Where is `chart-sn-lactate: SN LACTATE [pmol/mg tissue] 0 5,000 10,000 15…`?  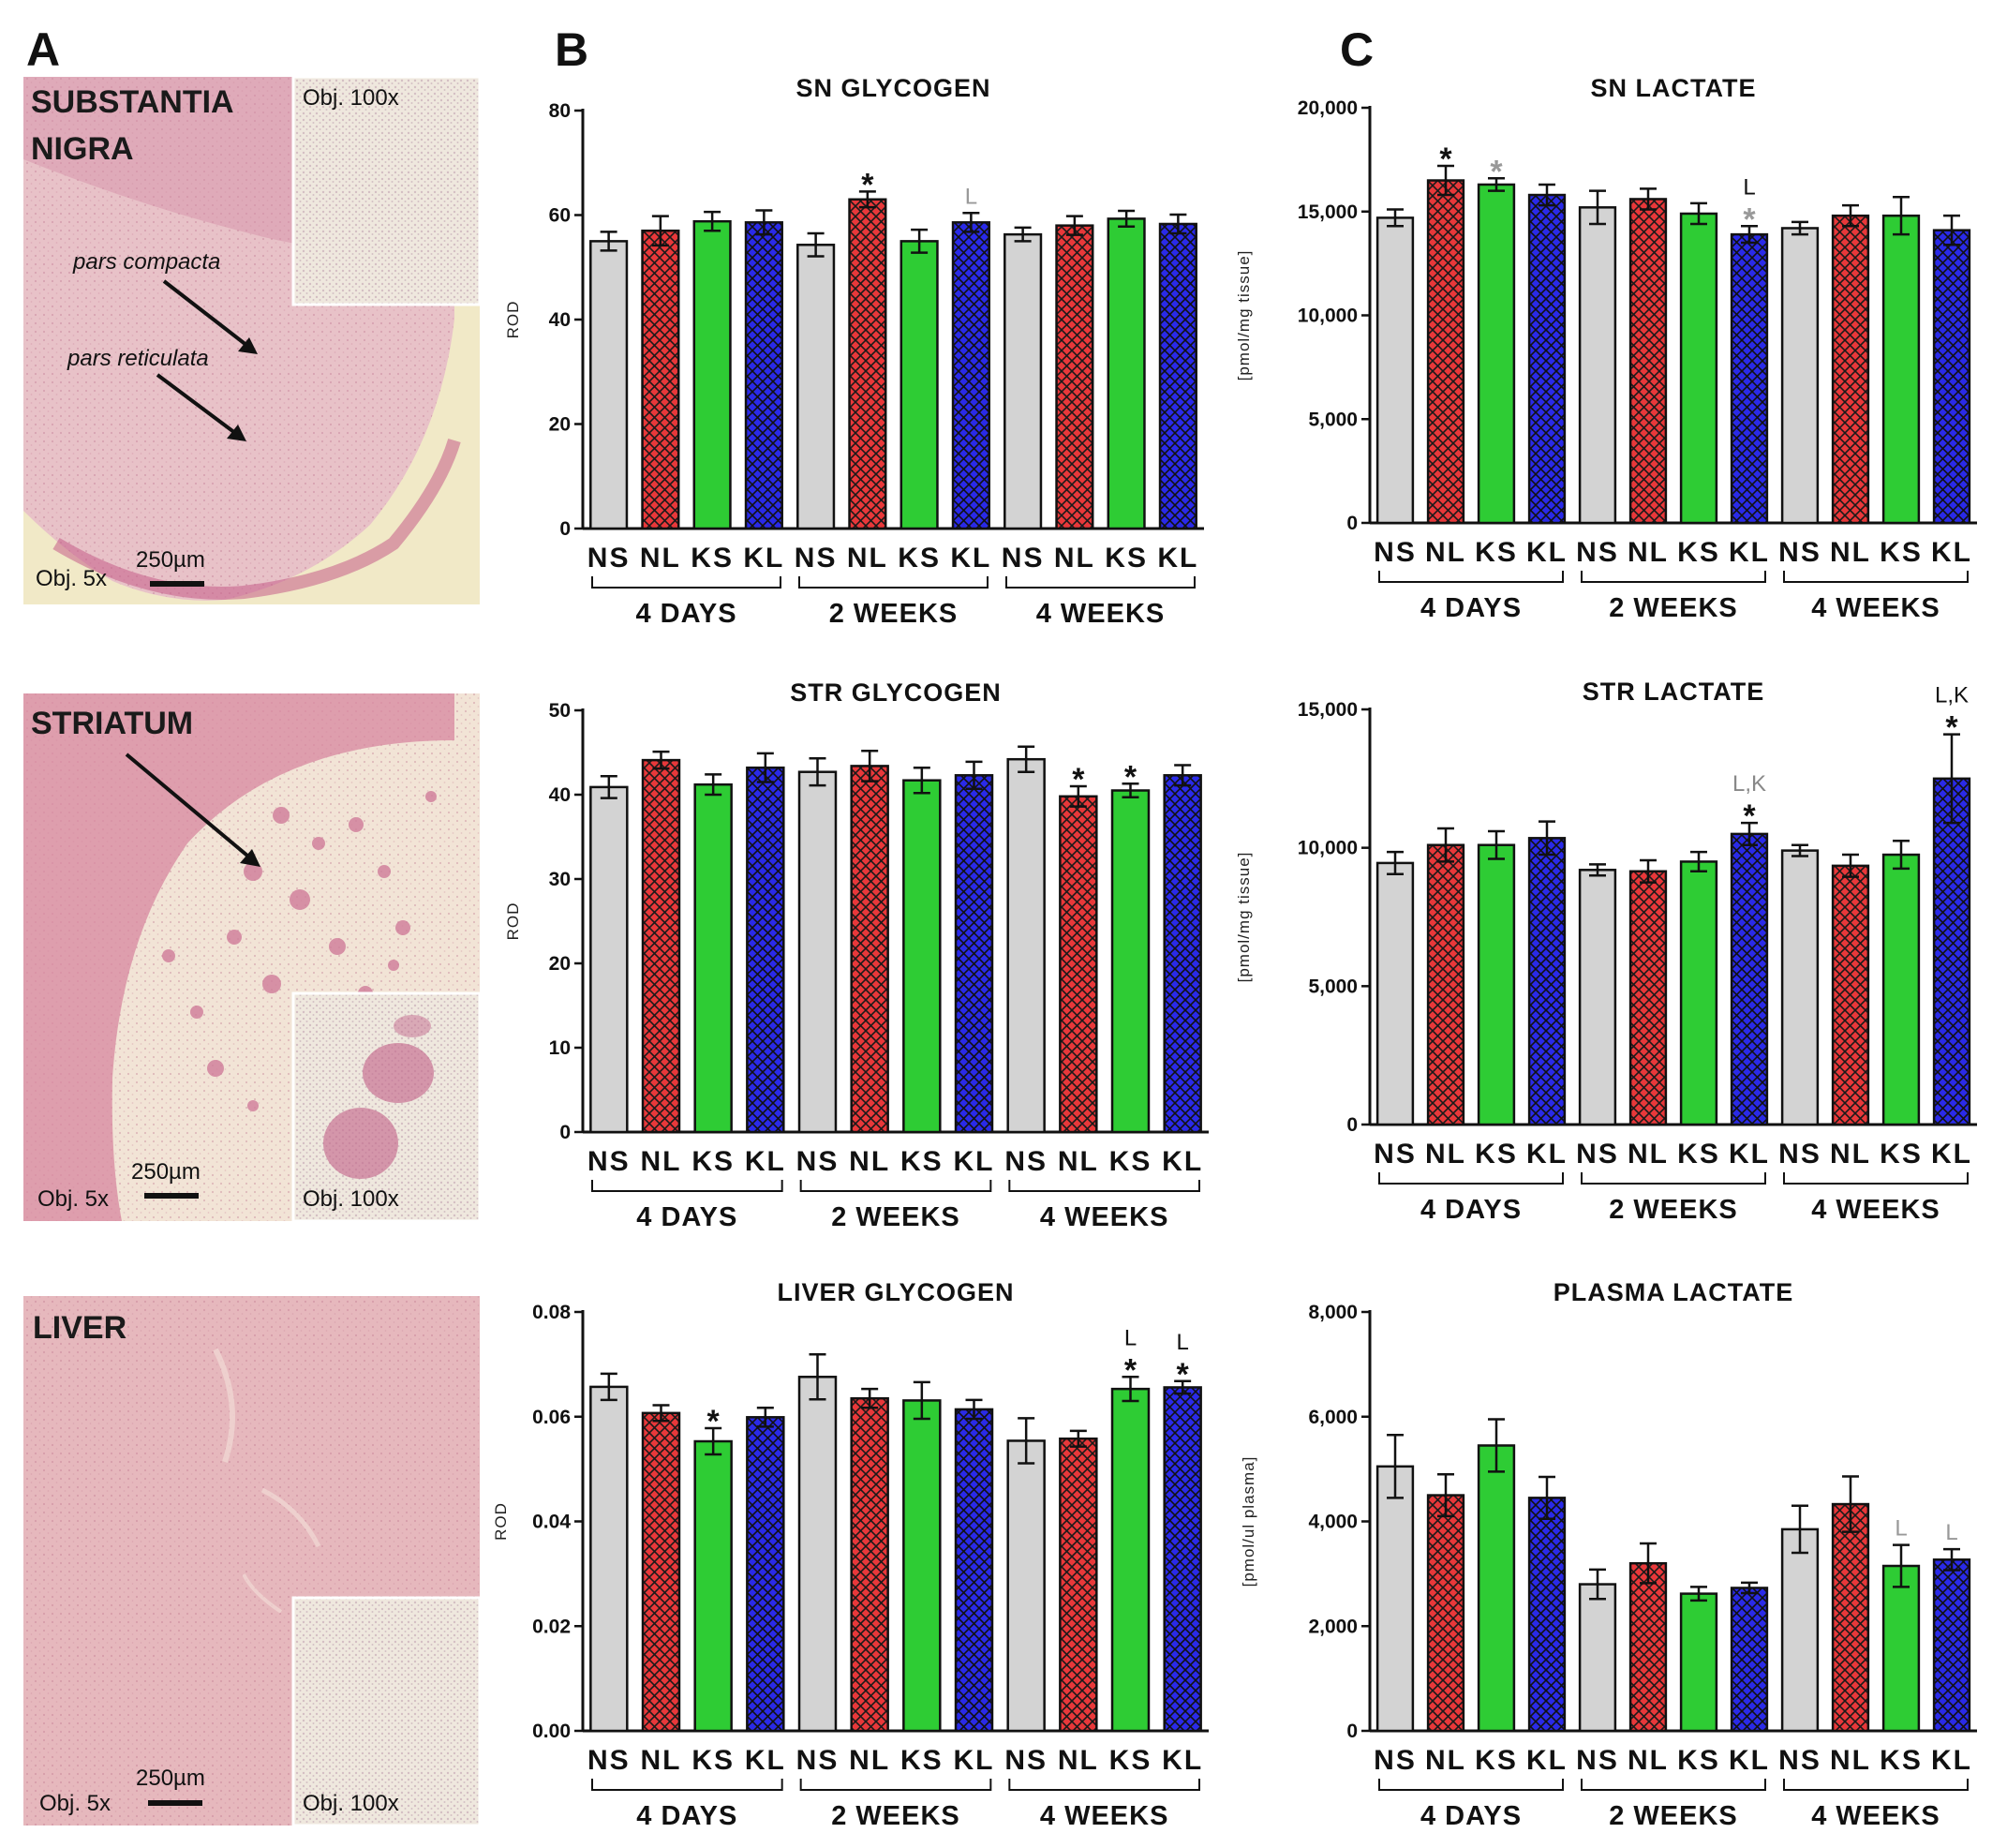 chart-sn-lactate: SN LACTATE [pmol/mg tissue] 0 5,000 10,000 15… is located at coordinates (1606, 348).